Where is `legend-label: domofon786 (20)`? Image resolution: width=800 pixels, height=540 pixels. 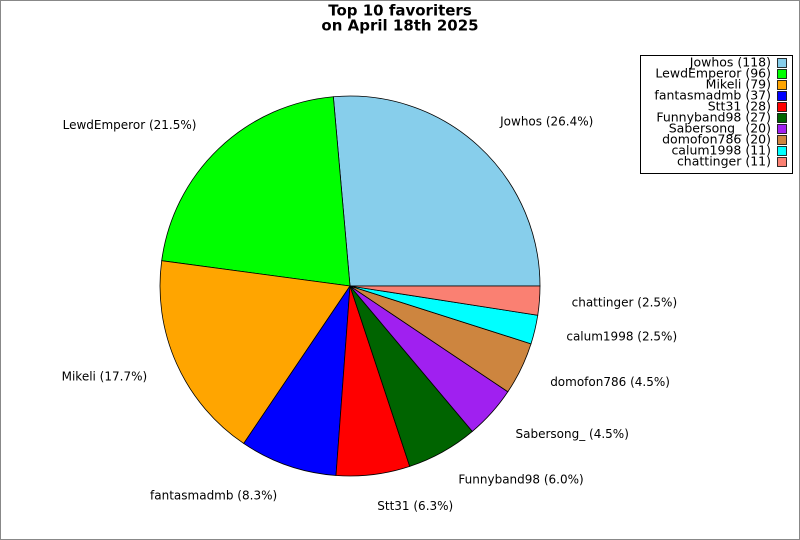 legend-label: domofon786 (20) is located at coordinates (716, 139).